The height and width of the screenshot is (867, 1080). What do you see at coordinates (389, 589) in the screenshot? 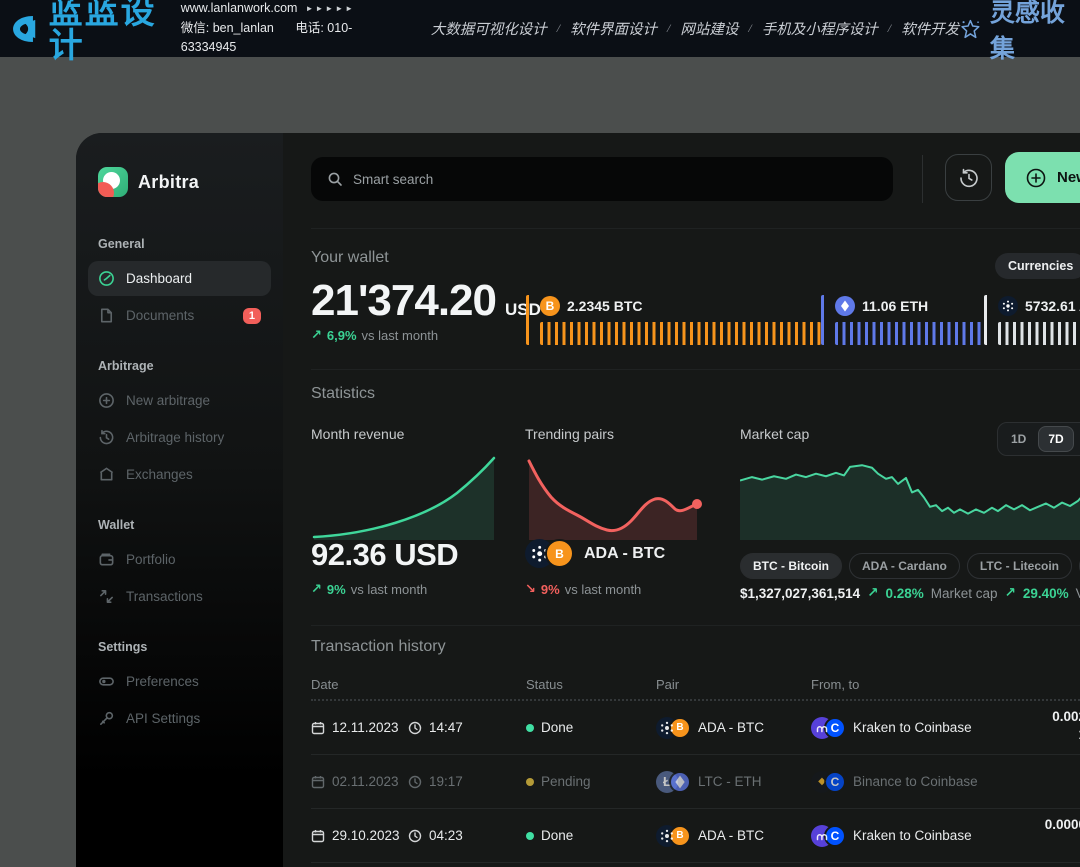
I see `change-suffix: vs last month` at bounding box center [389, 589].